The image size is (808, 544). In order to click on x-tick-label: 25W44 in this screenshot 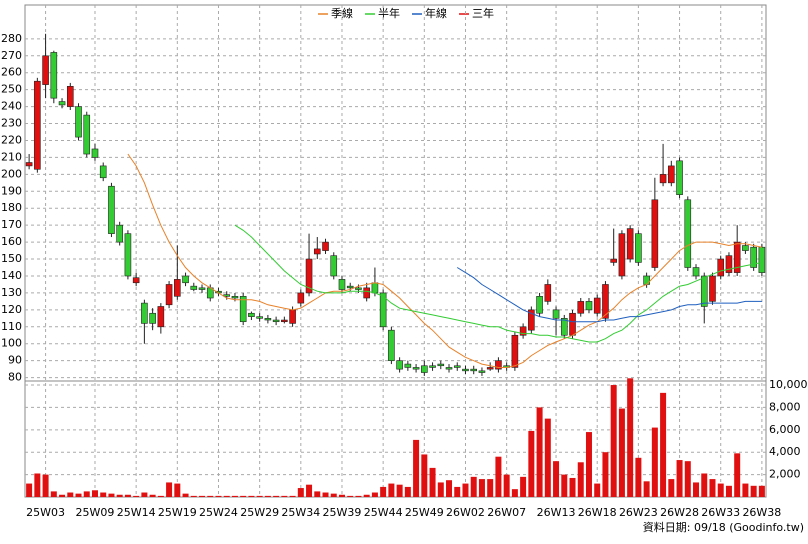, I will do `click(383, 512)`.